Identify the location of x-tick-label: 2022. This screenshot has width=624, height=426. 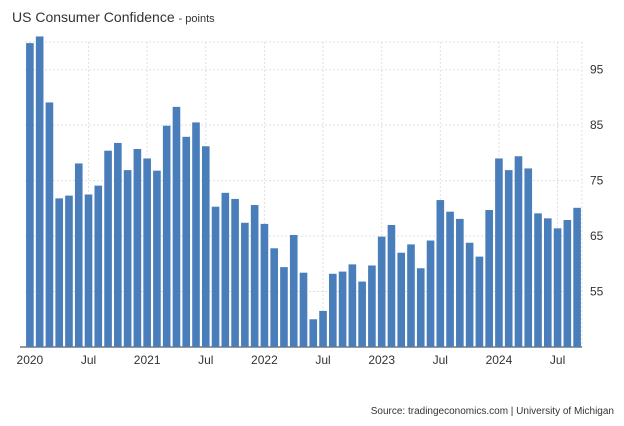
(264, 360).